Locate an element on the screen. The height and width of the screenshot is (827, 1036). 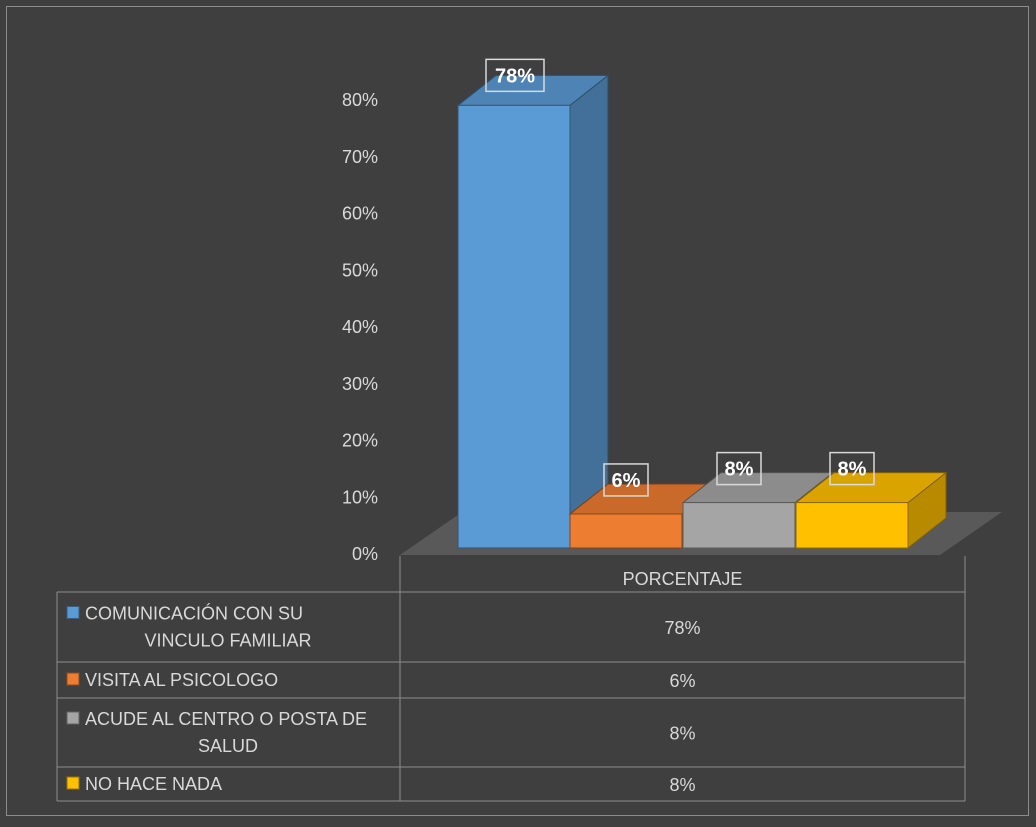
y-tick-label: 20% is located at coordinates (360, 441).